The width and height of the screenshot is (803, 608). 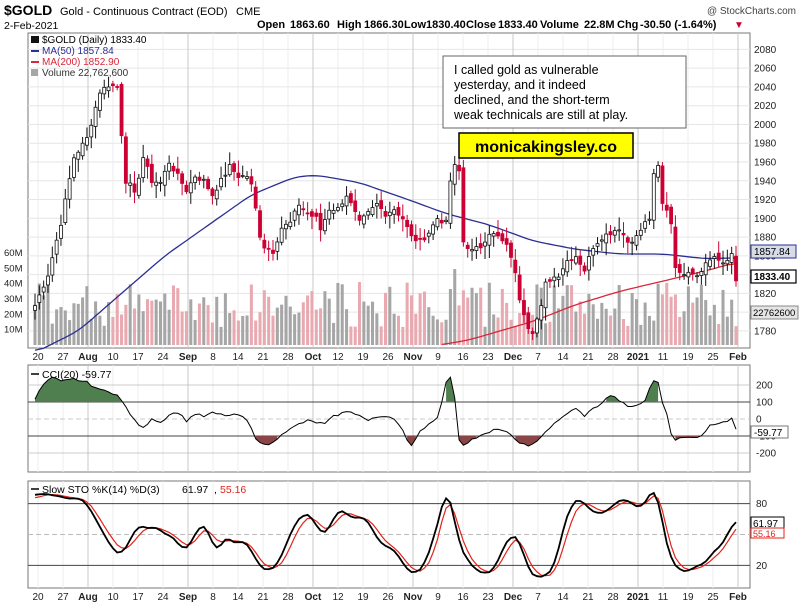 I want to click on high-label: High, so click(x=349, y=25).